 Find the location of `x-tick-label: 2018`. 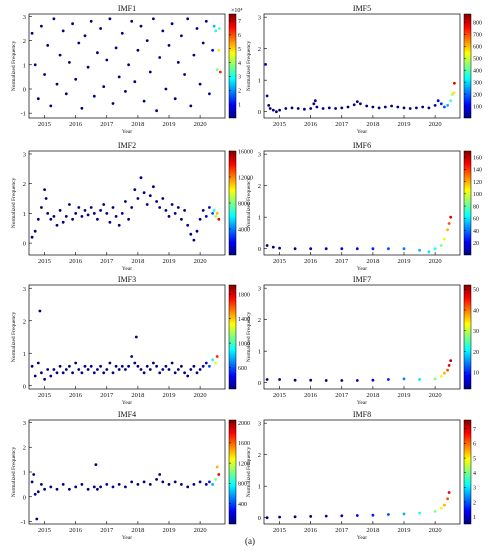

x-tick-label: 2018 is located at coordinates (372, 530).